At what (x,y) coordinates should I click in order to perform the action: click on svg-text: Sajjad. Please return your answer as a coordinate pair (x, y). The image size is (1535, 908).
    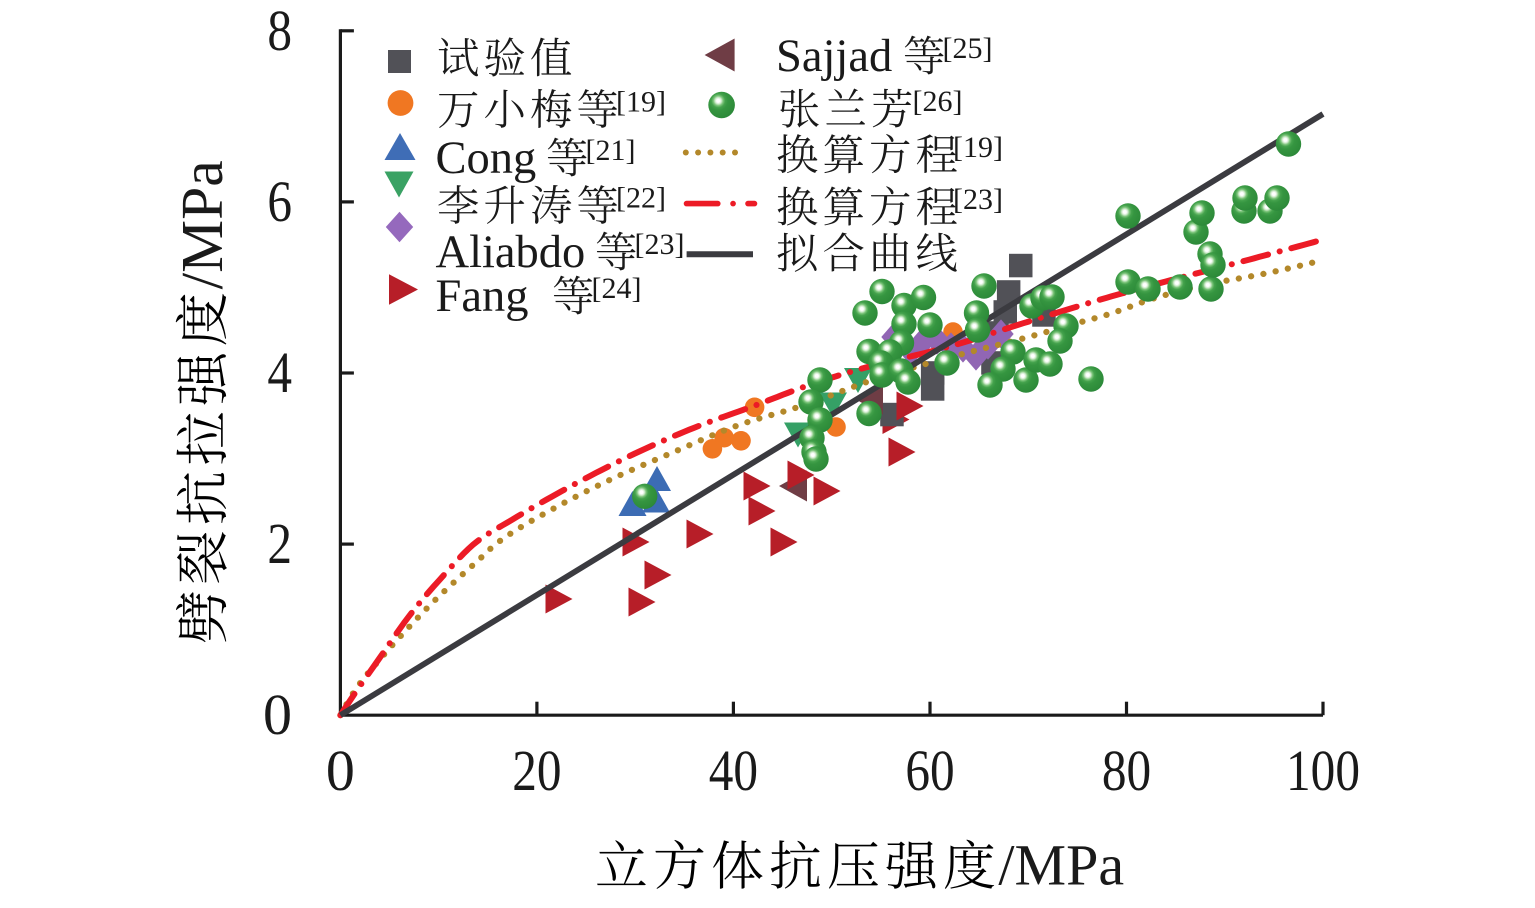
    Looking at the image, I should click on (834, 56).